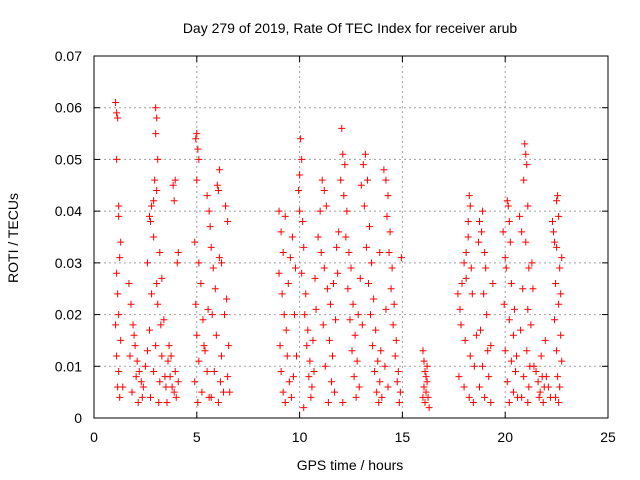  Describe the element at coordinates (197, 437) in the screenshot. I see `x-tick-label: 5` at that location.